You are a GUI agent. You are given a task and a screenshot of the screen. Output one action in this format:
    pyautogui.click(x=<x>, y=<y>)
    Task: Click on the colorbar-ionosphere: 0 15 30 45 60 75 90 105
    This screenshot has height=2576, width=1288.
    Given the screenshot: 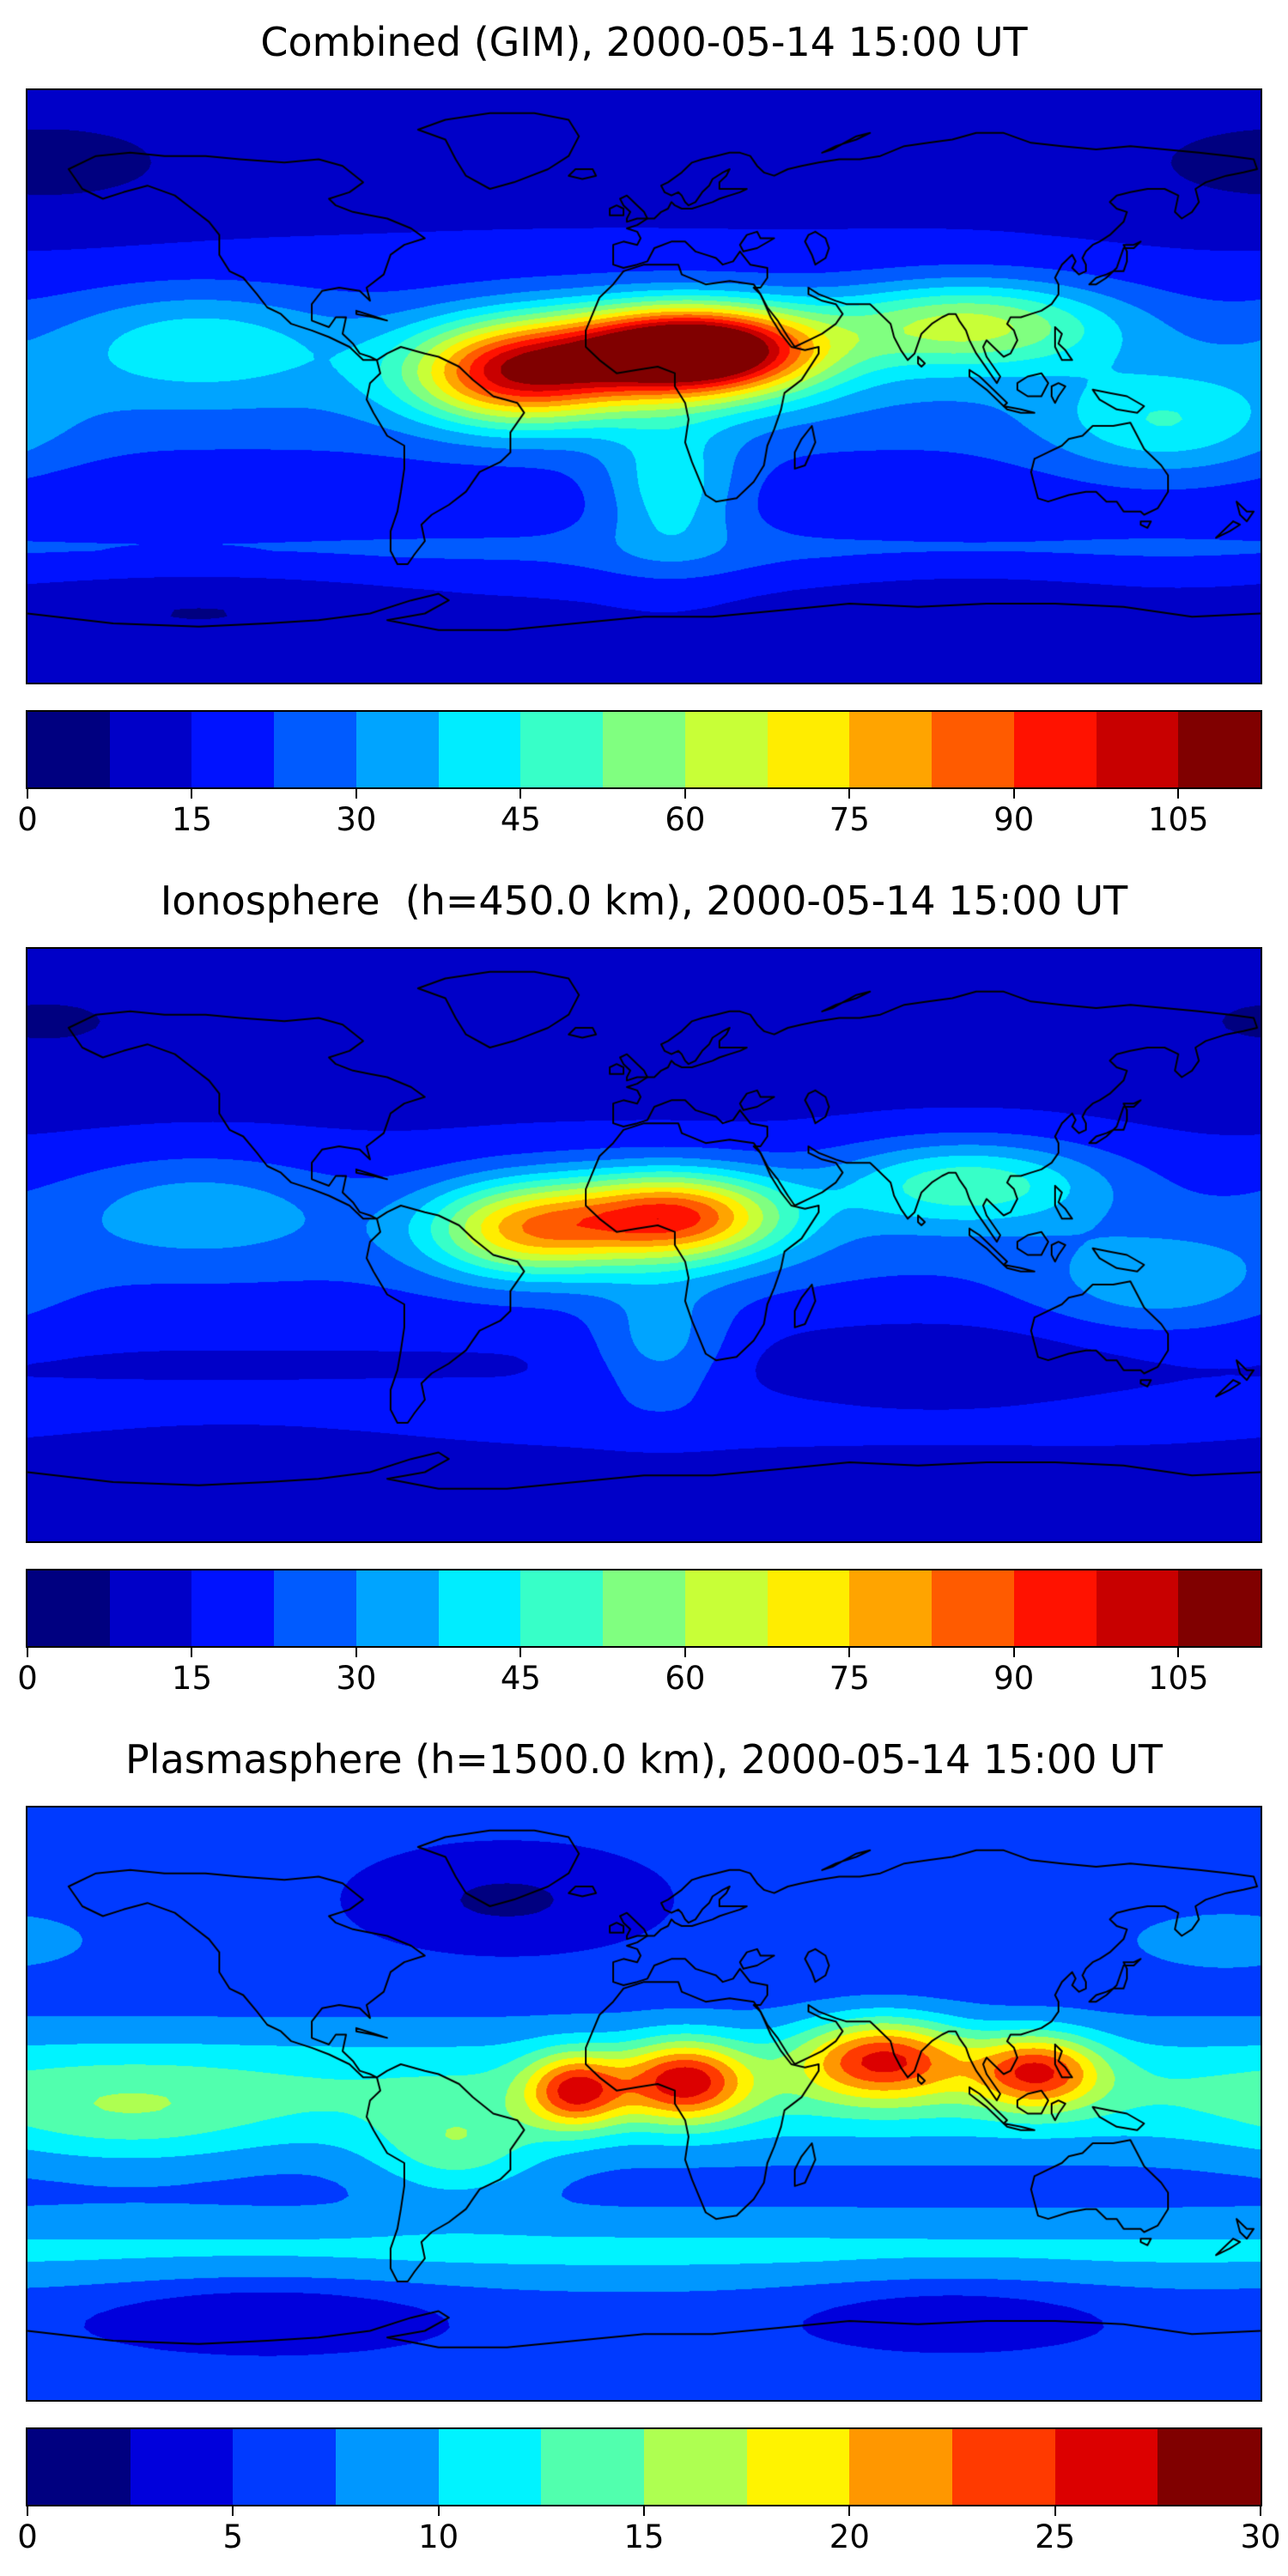 What is the action you would take?
    pyautogui.click(x=640, y=1632)
    